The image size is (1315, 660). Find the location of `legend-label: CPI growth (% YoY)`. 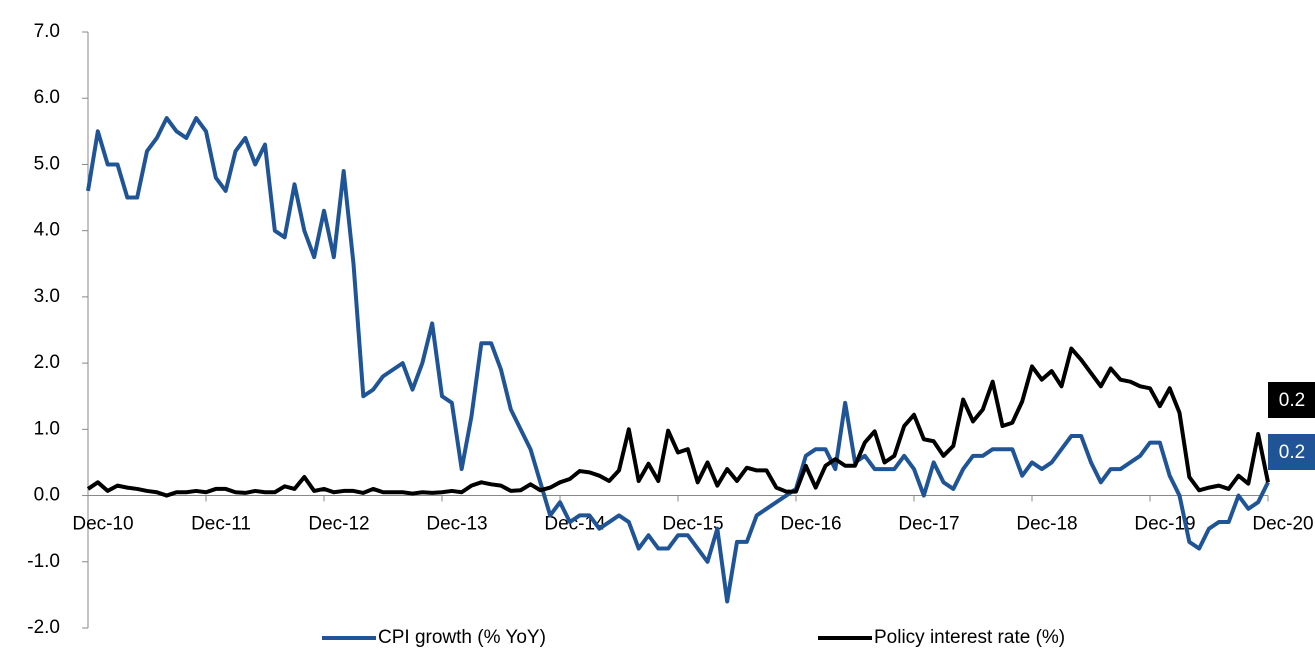

legend-label: CPI growth (% YoY) is located at coordinates (462, 637).